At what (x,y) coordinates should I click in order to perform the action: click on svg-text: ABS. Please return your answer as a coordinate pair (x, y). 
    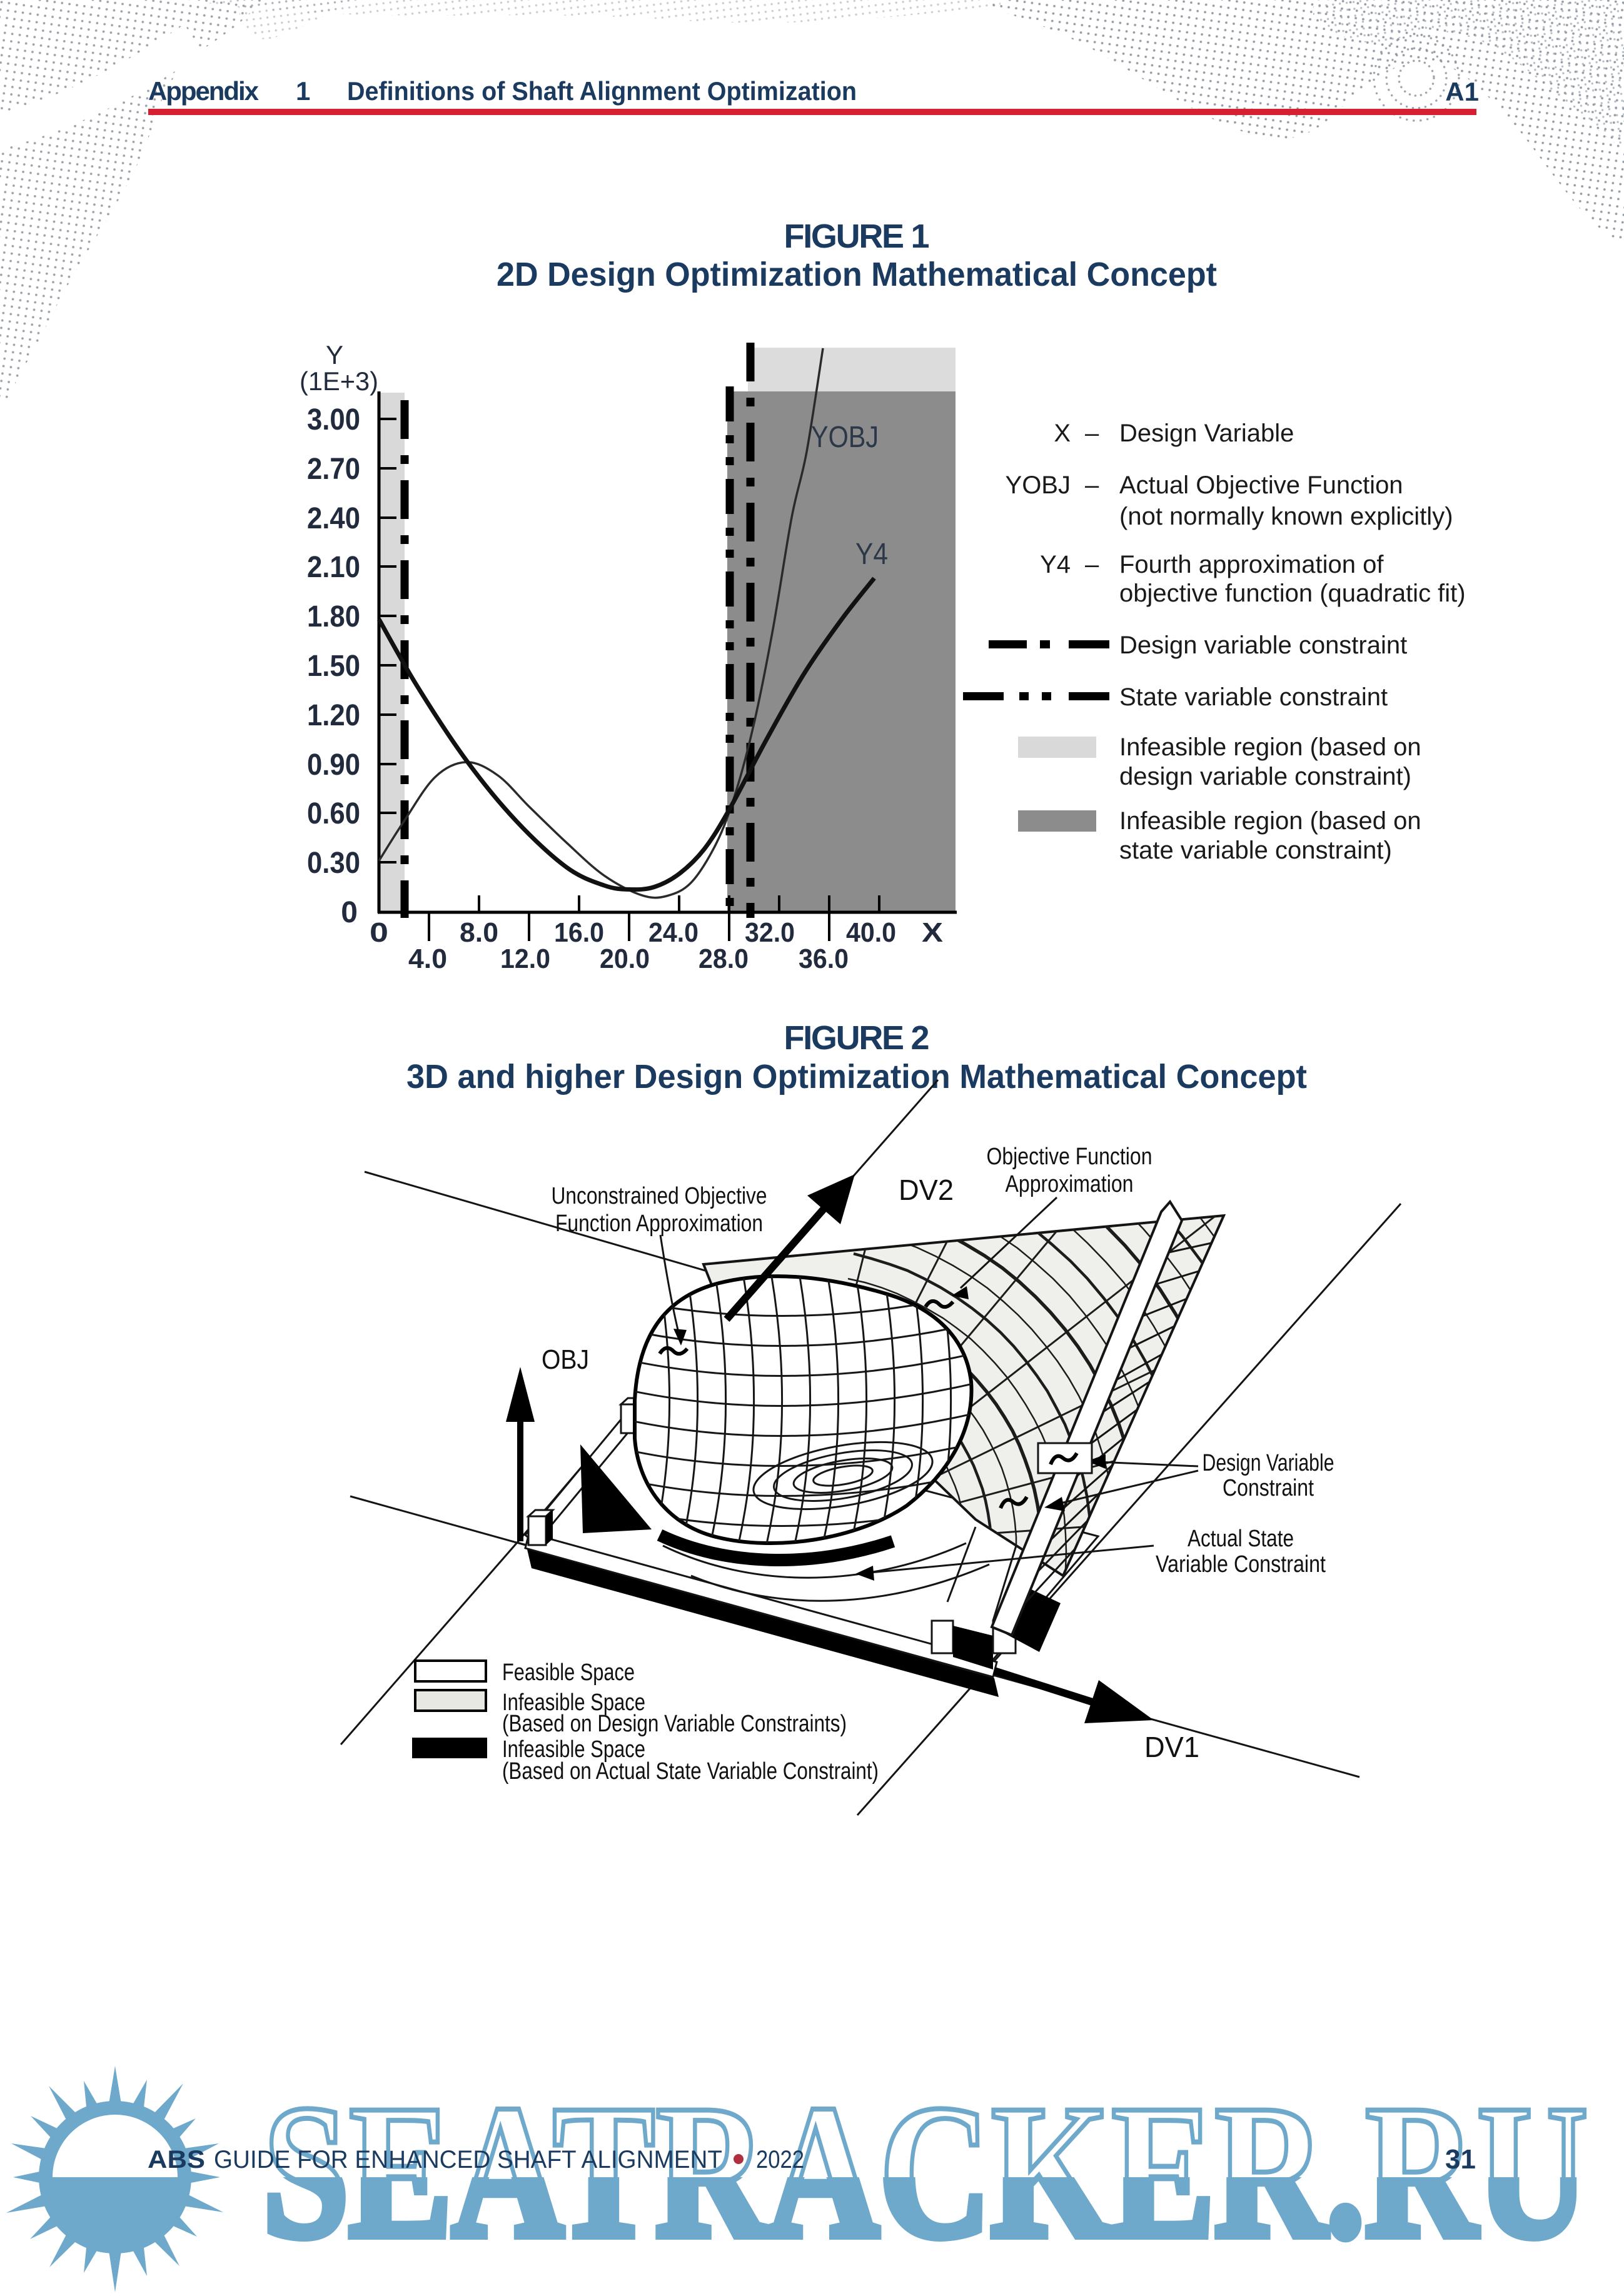
    Looking at the image, I should click on (176, 2159).